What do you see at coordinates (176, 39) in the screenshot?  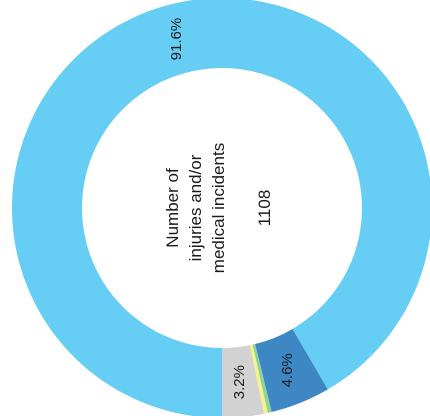 I see `slice-label-0: 91.6%` at bounding box center [176, 39].